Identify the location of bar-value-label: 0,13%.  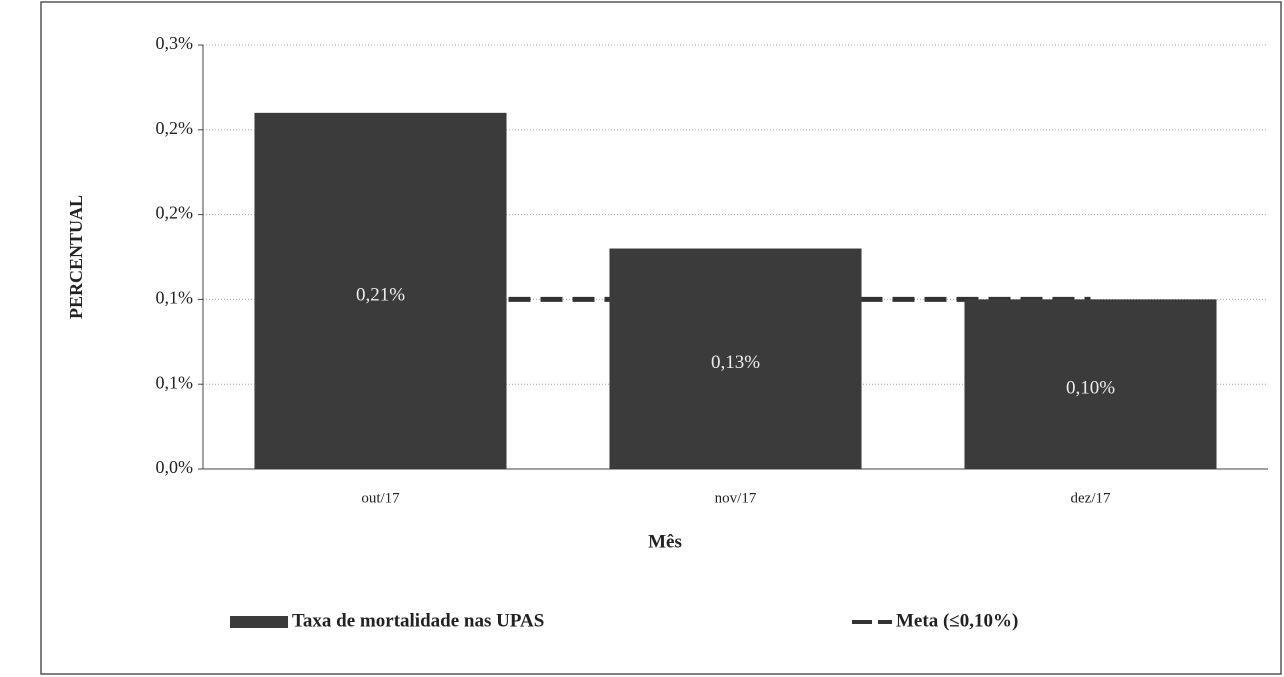
(735, 362).